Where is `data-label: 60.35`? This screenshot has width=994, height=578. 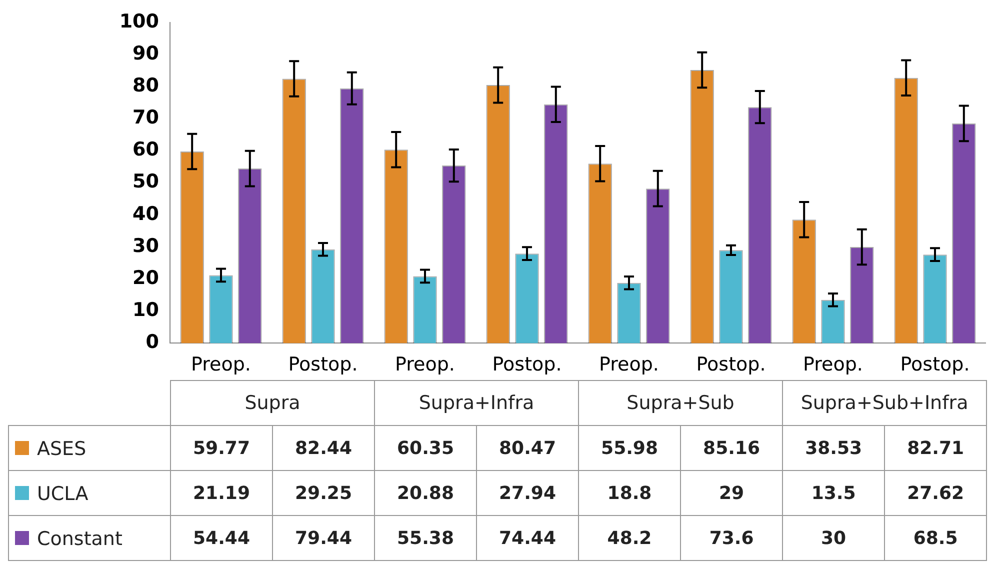 data-label: 60.35 is located at coordinates (425, 448).